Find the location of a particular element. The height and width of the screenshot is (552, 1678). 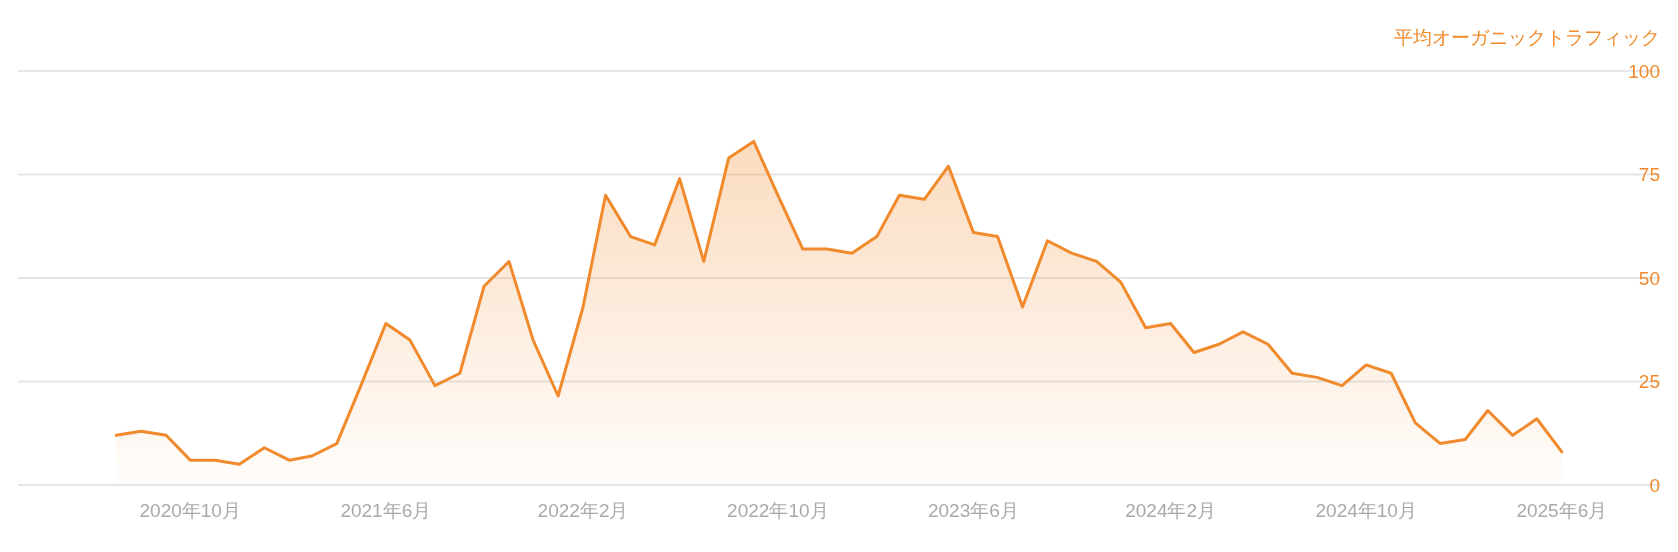

x-tick-label: 2022年10月 is located at coordinates (778, 510).